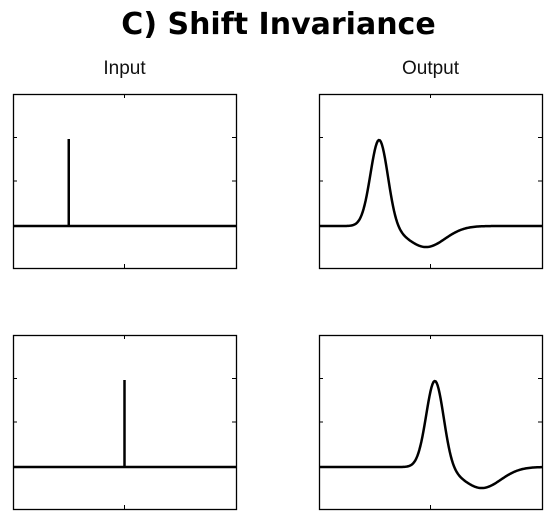  What do you see at coordinates (430, 193) in the screenshot?
I see `row-1-output-response-curve` at bounding box center [430, 193].